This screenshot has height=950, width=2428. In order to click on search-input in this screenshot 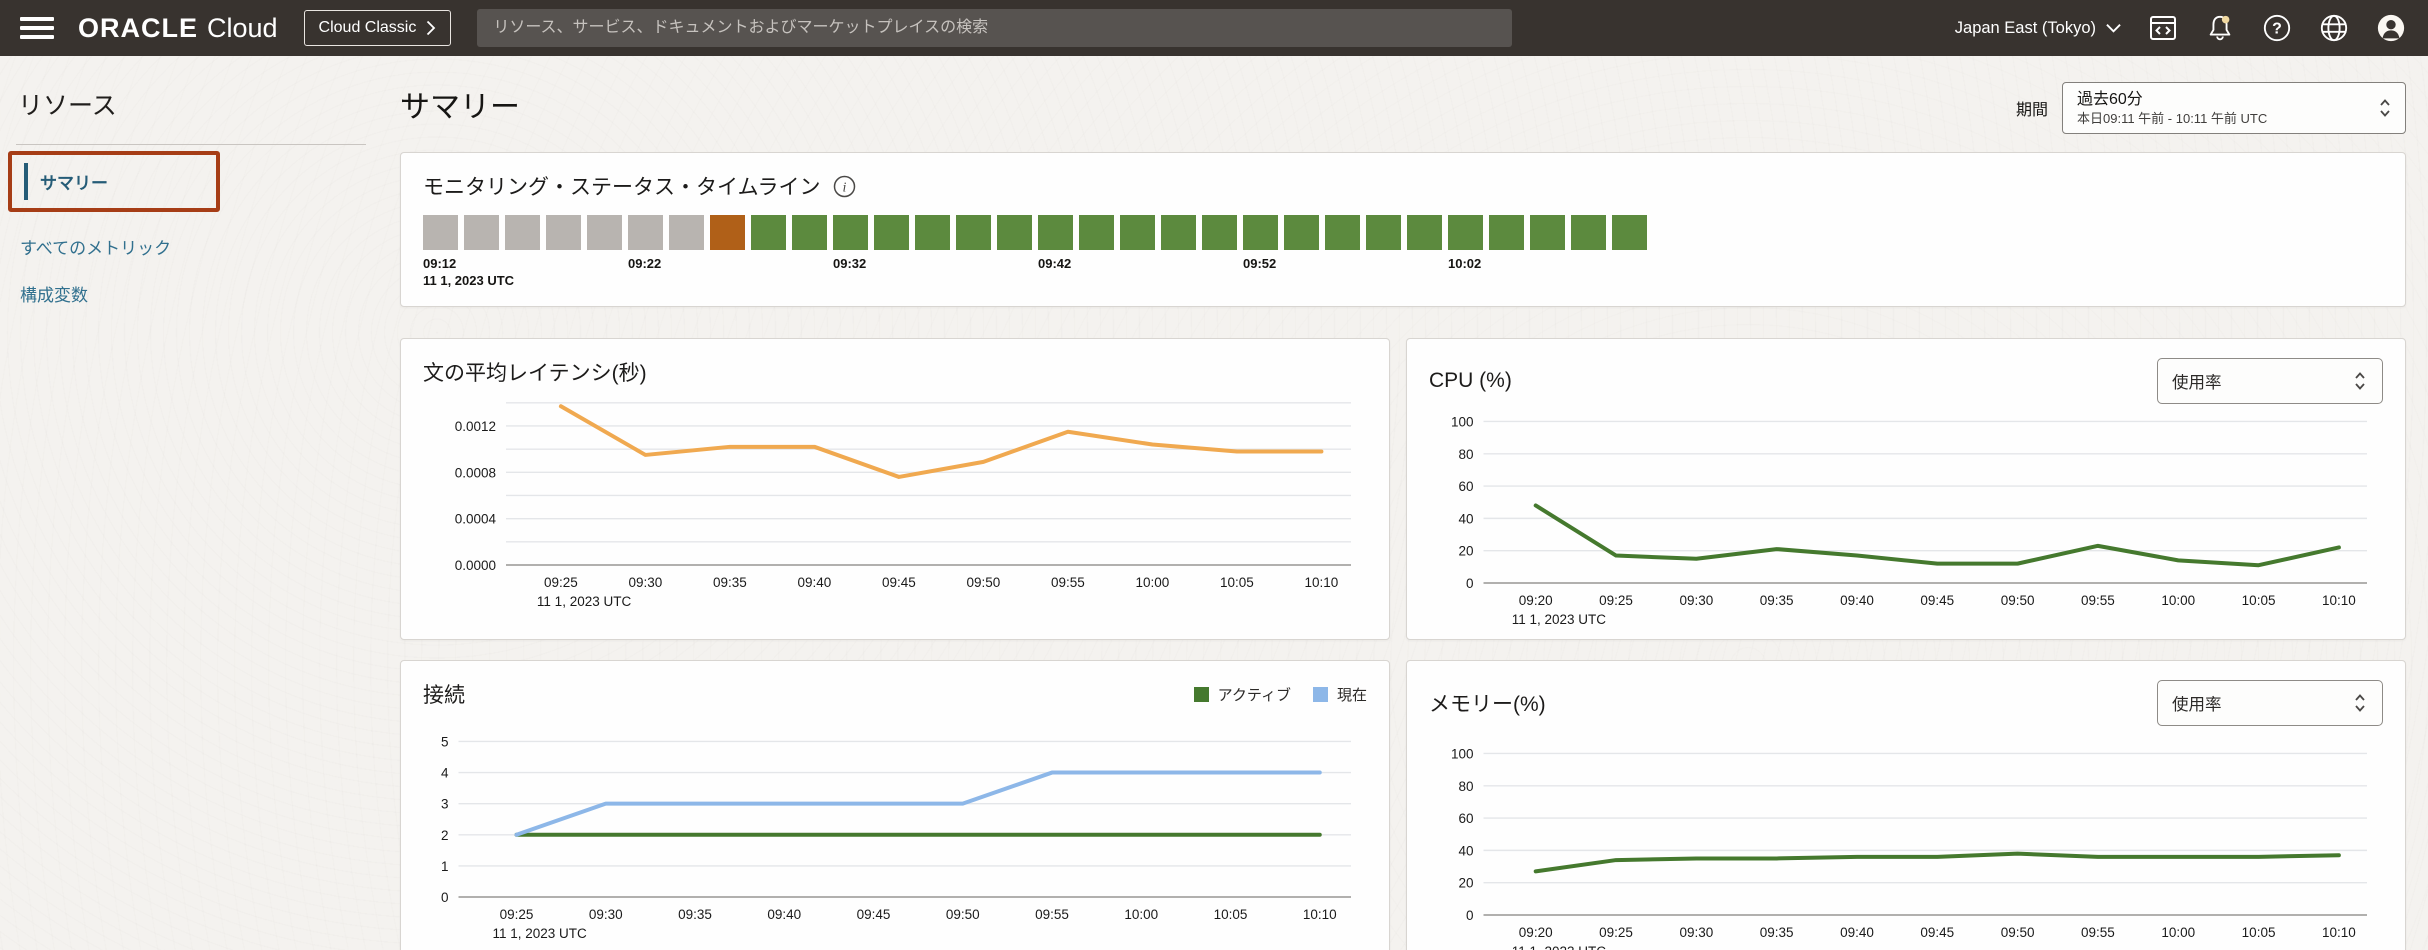, I will do `click(995, 28)`.